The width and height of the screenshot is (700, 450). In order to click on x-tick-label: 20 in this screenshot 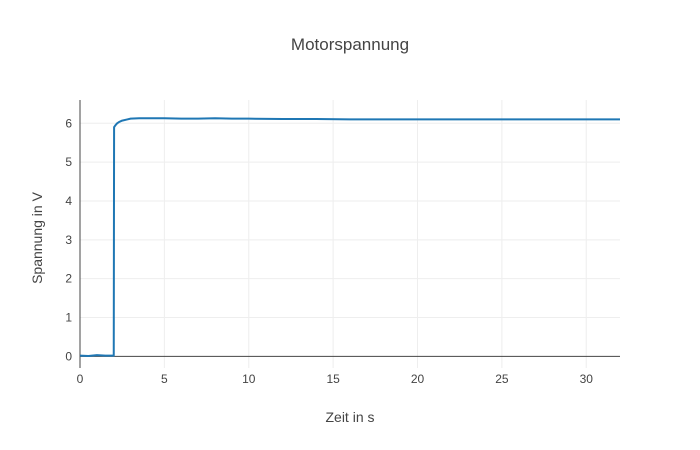, I will do `click(418, 379)`.